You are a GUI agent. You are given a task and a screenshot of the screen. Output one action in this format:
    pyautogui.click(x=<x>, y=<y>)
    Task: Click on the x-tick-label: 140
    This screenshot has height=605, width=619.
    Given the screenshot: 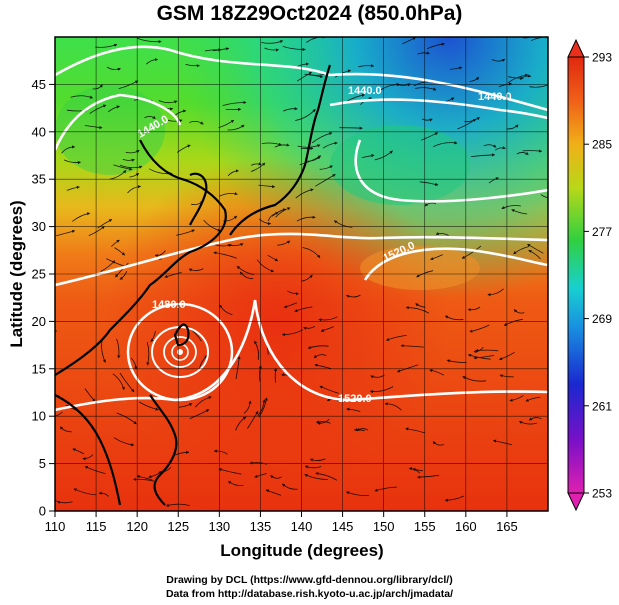 What is the action you would take?
    pyautogui.click(x=302, y=526)
    